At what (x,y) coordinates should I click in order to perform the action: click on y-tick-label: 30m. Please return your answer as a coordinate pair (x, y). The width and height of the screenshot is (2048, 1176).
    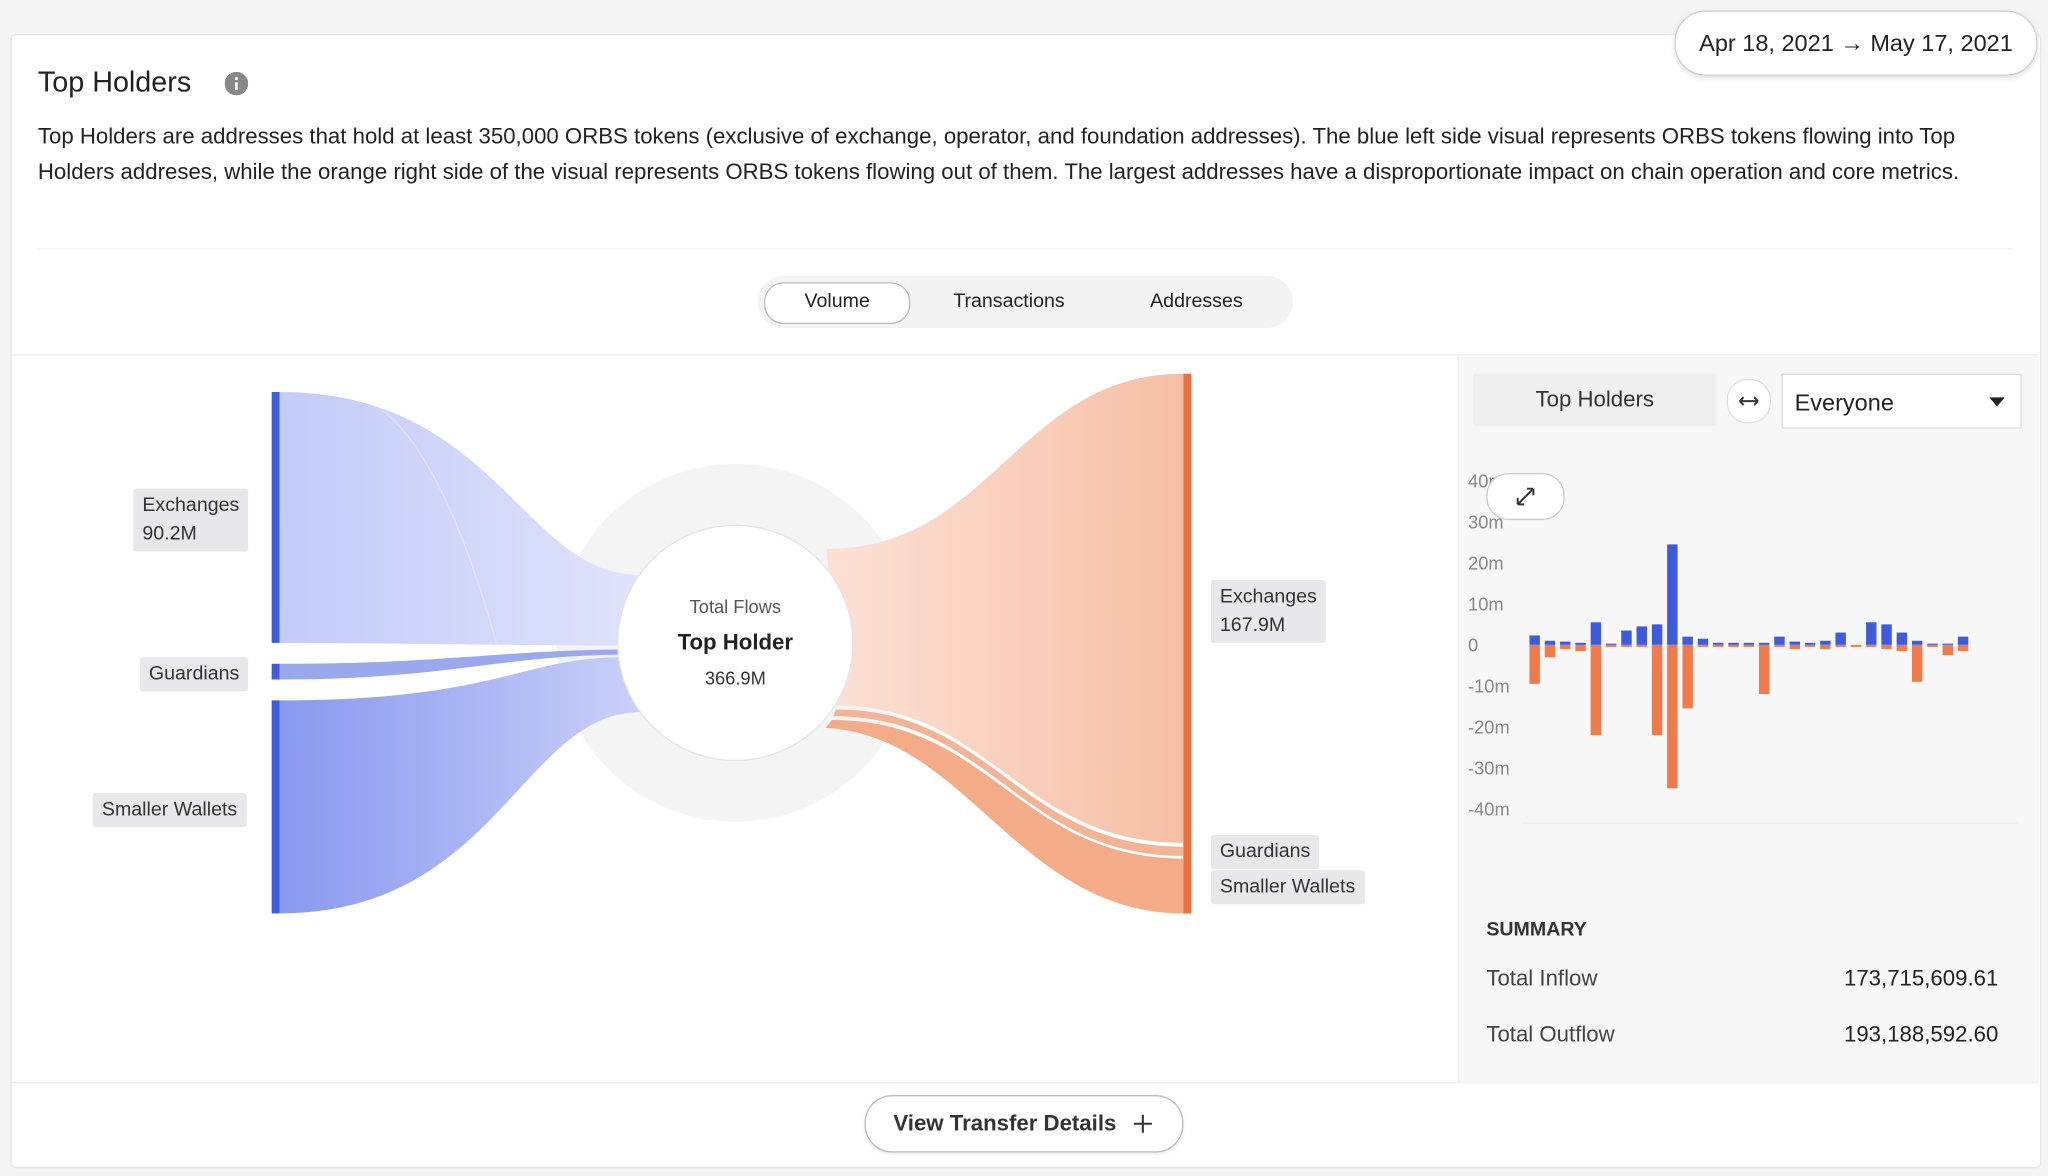
    Looking at the image, I should click on (1486, 521).